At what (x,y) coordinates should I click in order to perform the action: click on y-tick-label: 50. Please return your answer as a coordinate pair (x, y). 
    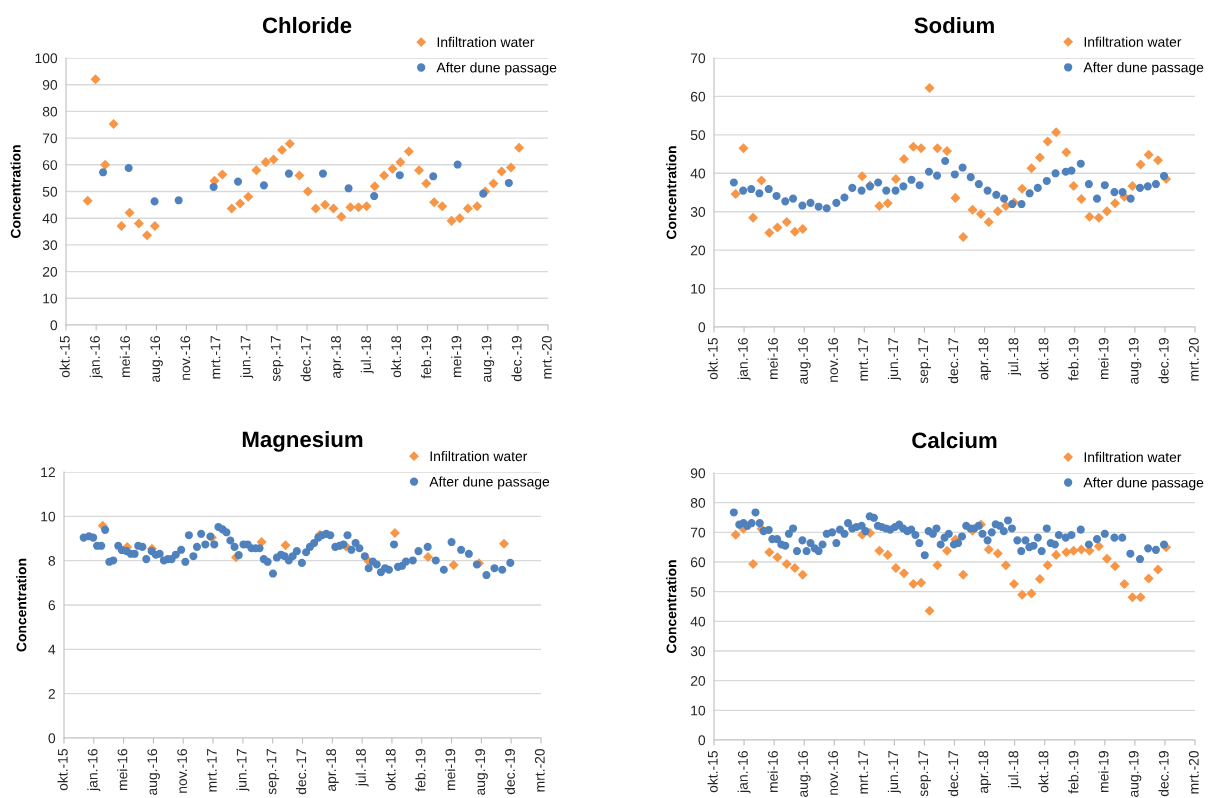
    Looking at the image, I should click on (698, 592).